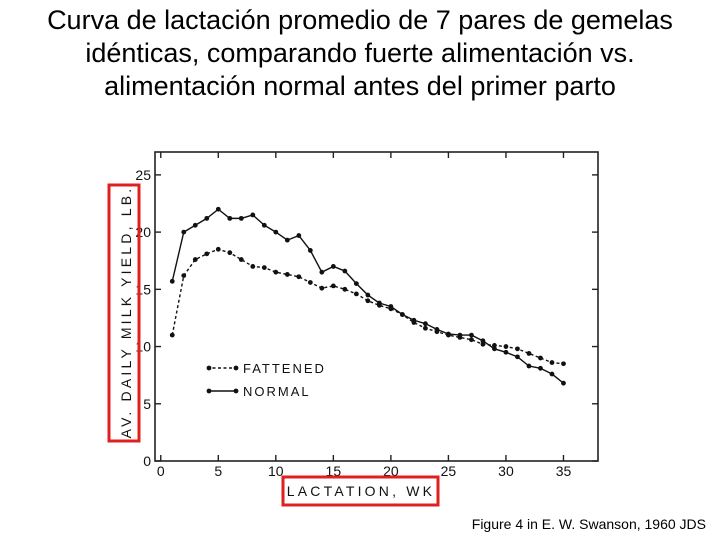 This screenshot has width=720, height=540. I want to click on y-tick-label: 5, so click(147, 404).